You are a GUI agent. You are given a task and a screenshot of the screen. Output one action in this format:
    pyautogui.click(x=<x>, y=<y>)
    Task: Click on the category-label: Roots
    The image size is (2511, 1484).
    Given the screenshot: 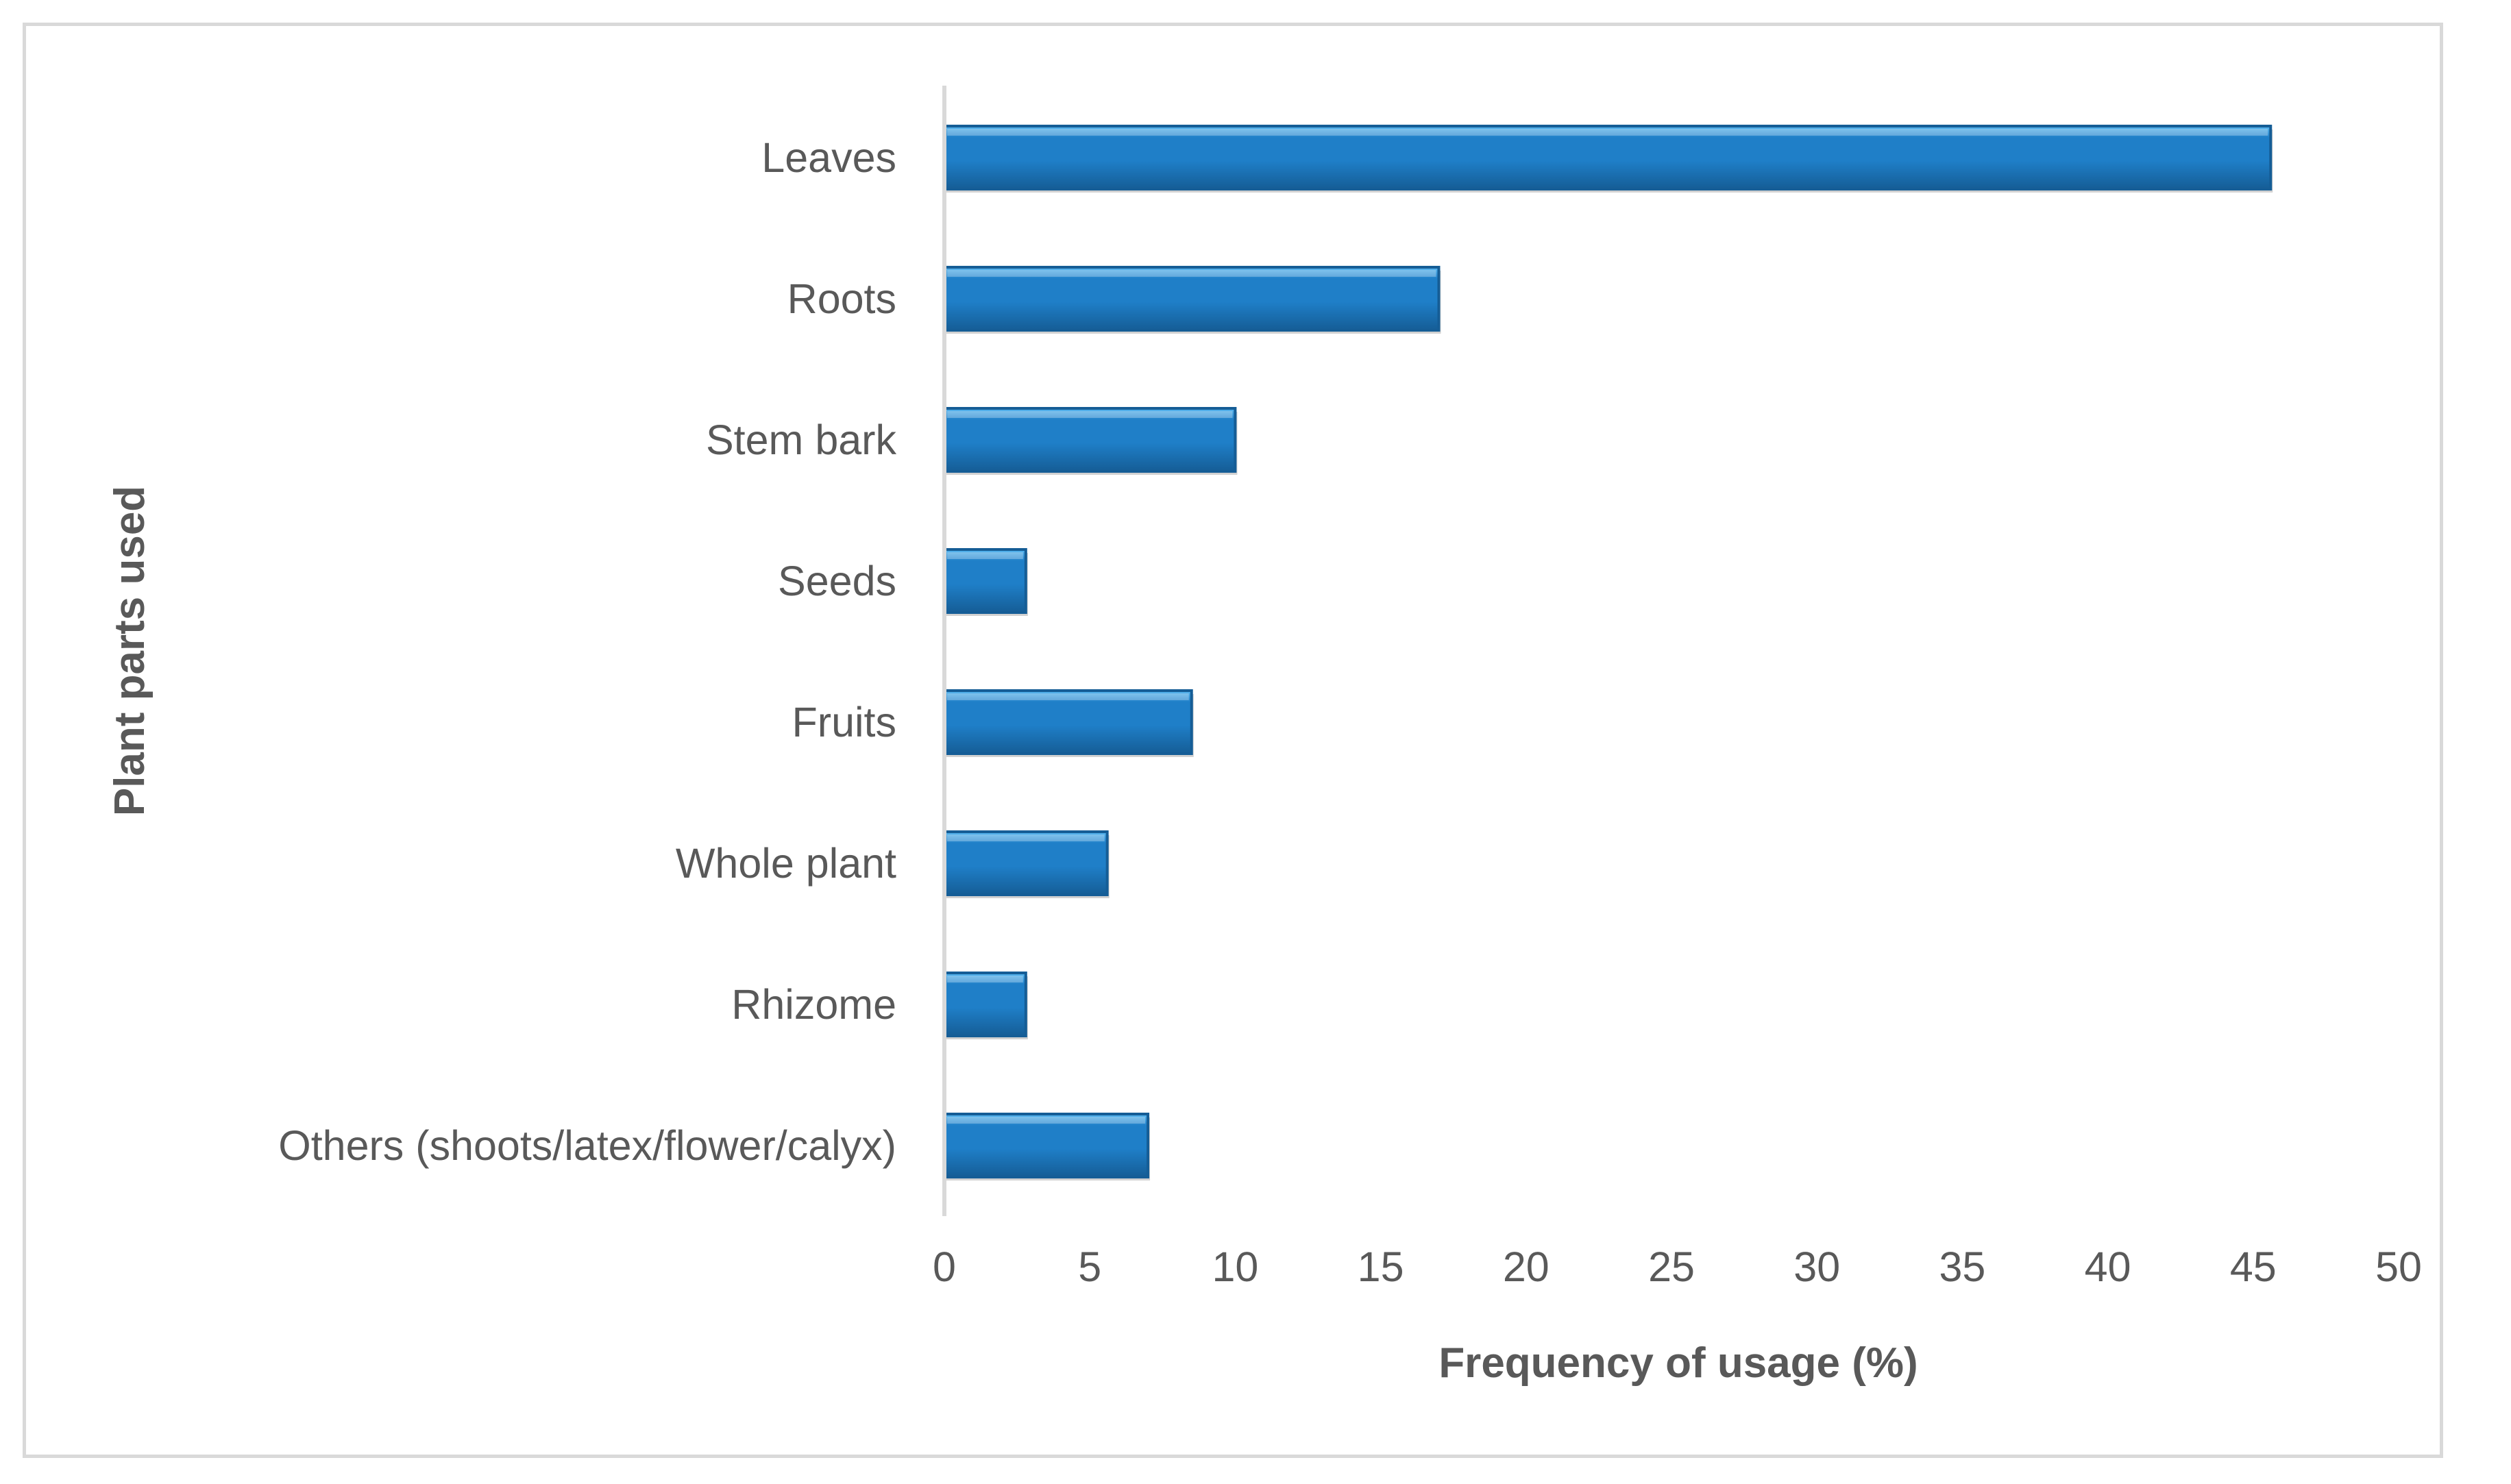 What is the action you would take?
    pyautogui.click(x=842, y=298)
    